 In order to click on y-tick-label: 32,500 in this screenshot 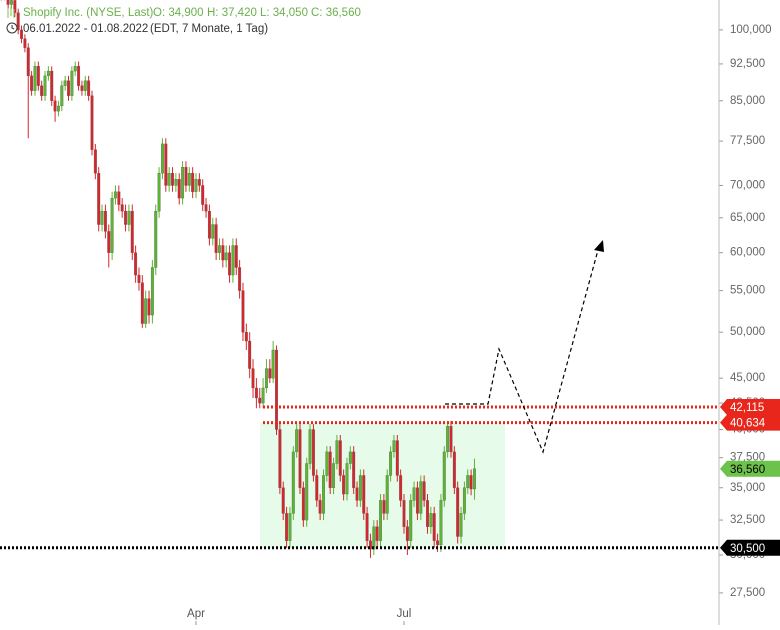, I will do `click(747, 520)`.